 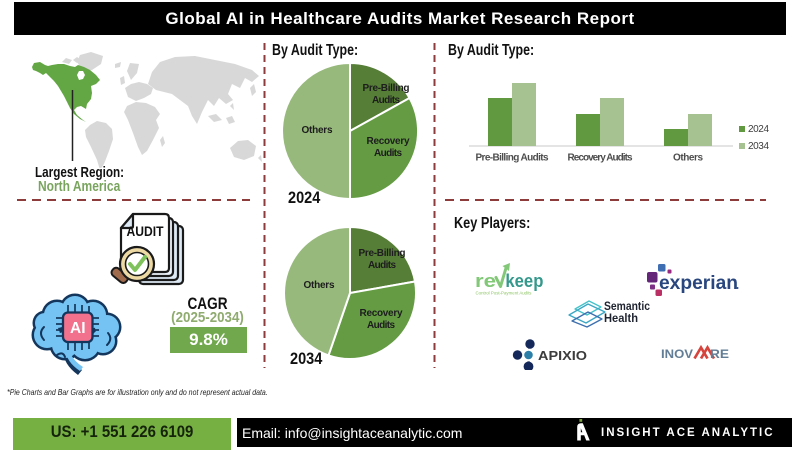 What do you see at coordinates (698, 283) in the screenshot?
I see `svg-text: experian` at bounding box center [698, 283].